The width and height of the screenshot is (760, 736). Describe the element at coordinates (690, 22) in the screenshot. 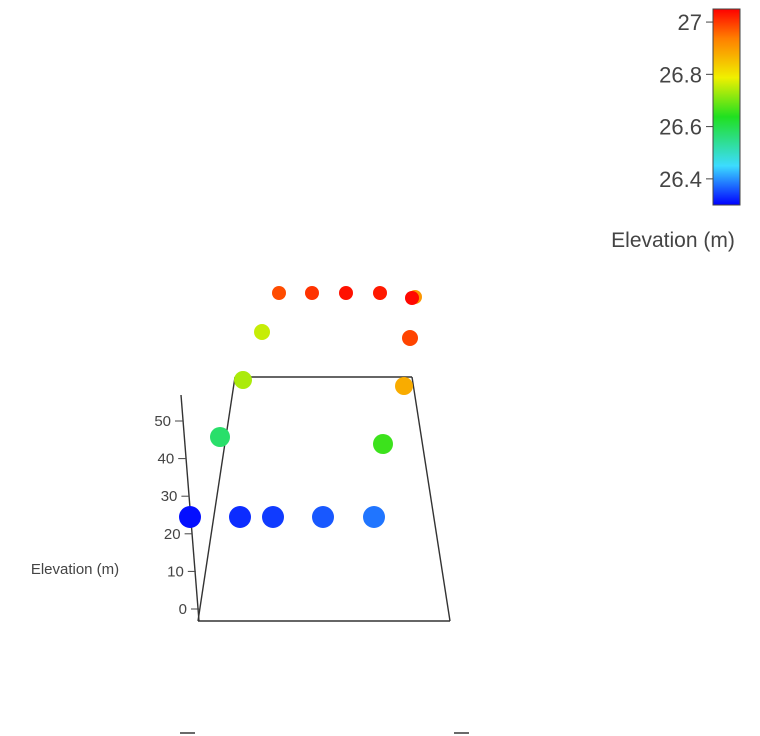

I see `colorbar-tick-label-27: 27` at that location.